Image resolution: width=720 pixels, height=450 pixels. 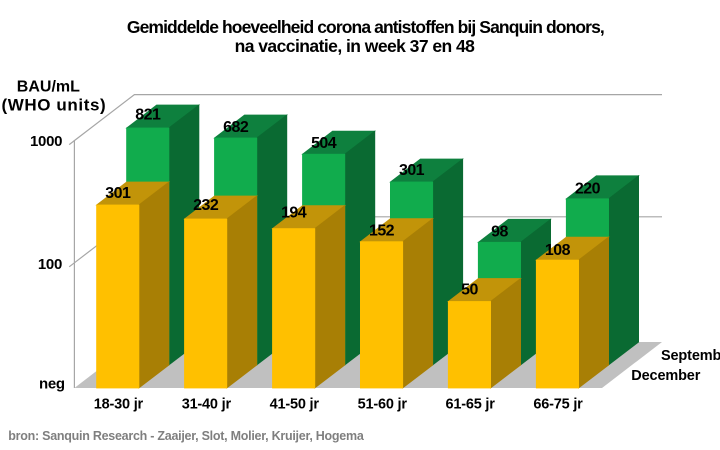 What do you see at coordinates (236, 127) in the screenshot?
I see `svg-text: 682` at bounding box center [236, 127].